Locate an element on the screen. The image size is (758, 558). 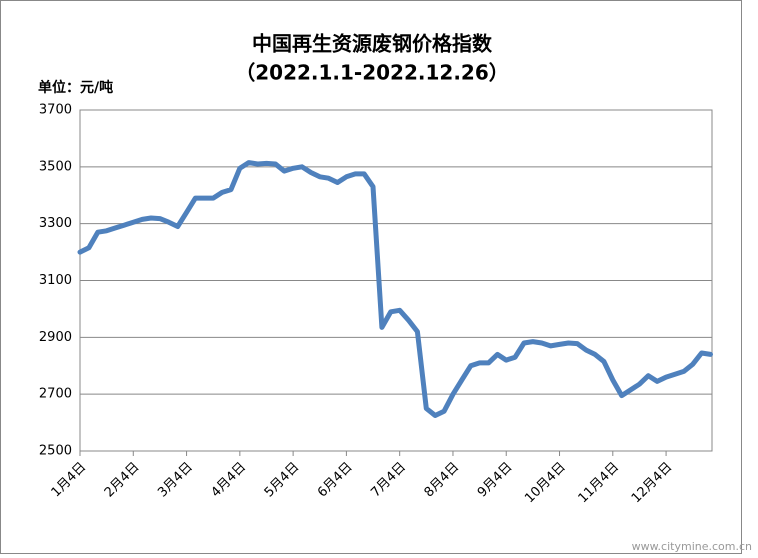
y-axis-label: 单位：元/吨 is located at coordinates (75, 87).